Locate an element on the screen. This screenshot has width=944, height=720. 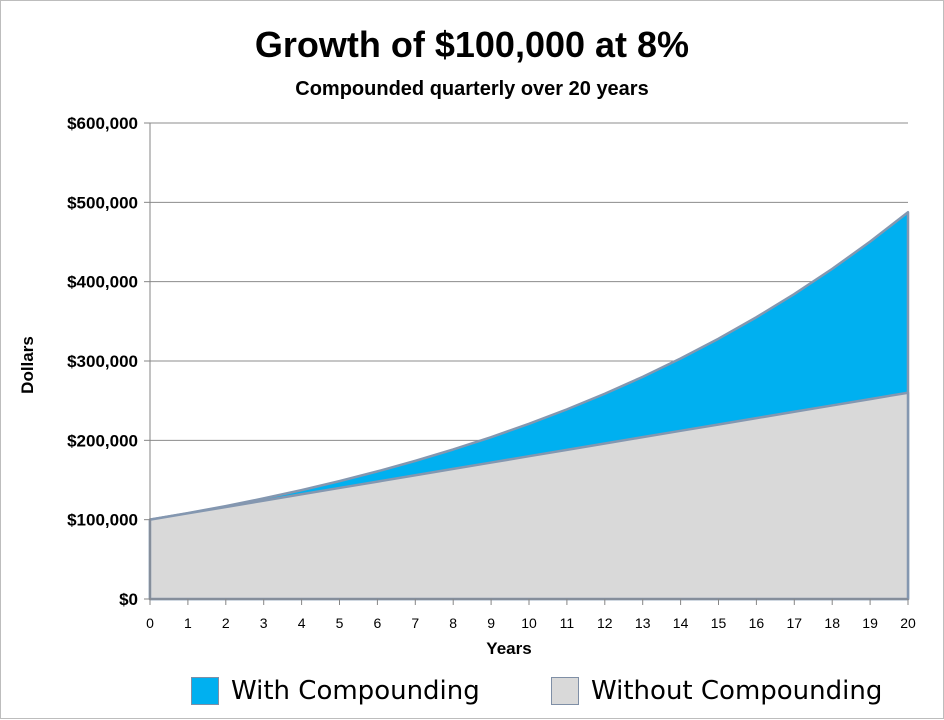
x-tick-label: 19 is located at coordinates (870, 623).